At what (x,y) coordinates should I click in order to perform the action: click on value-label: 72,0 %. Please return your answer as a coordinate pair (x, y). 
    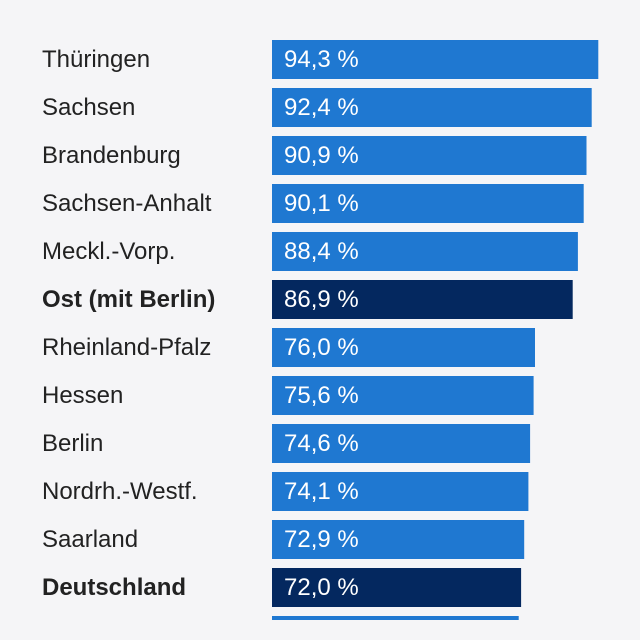
    Looking at the image, I should click on (321, 587).